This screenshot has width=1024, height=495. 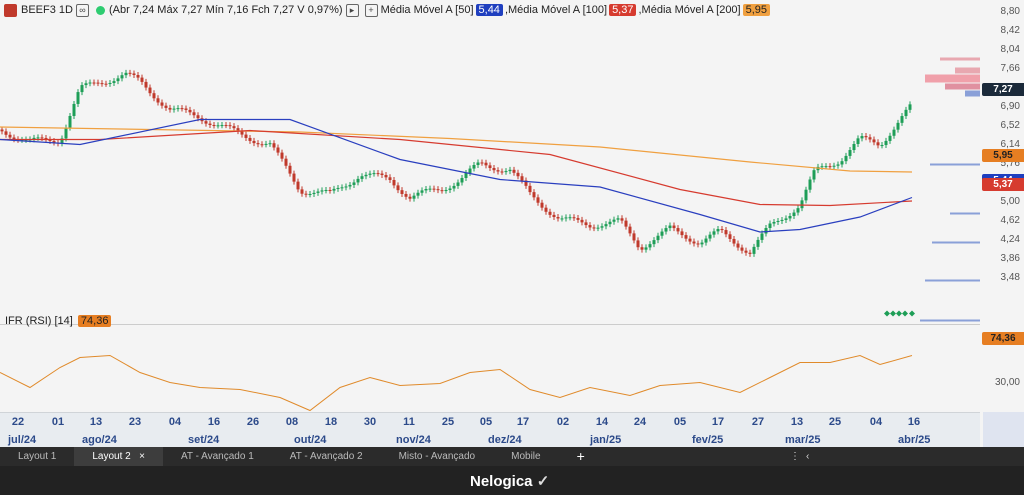 I want to click on date-tick-month: nov/24, so click(x=413, y=440).